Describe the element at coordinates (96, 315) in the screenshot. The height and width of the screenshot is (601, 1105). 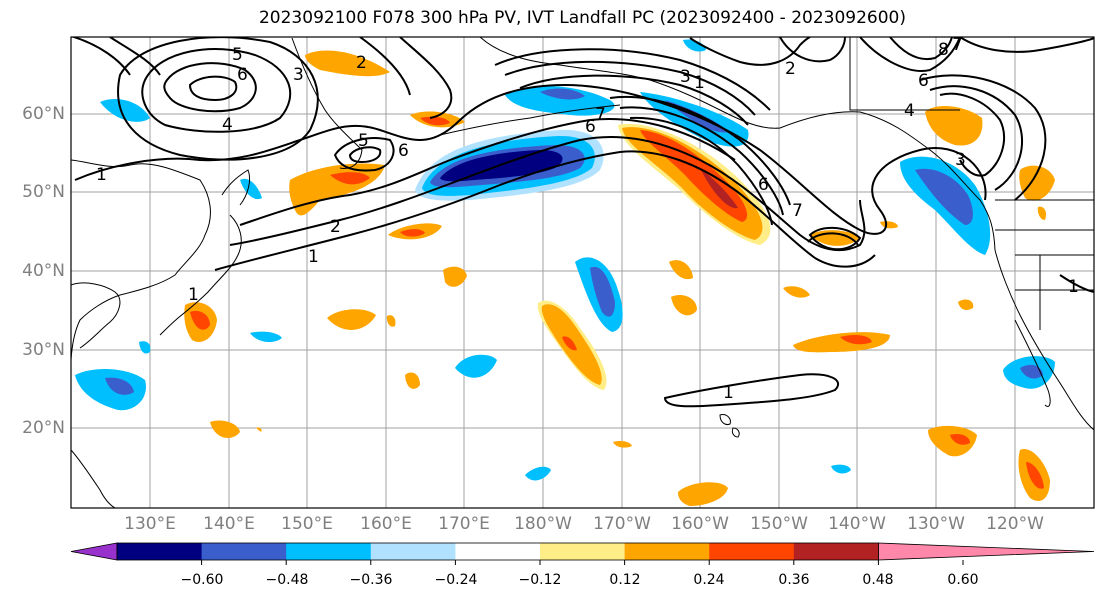
I see `korea-china-coast` at that location.